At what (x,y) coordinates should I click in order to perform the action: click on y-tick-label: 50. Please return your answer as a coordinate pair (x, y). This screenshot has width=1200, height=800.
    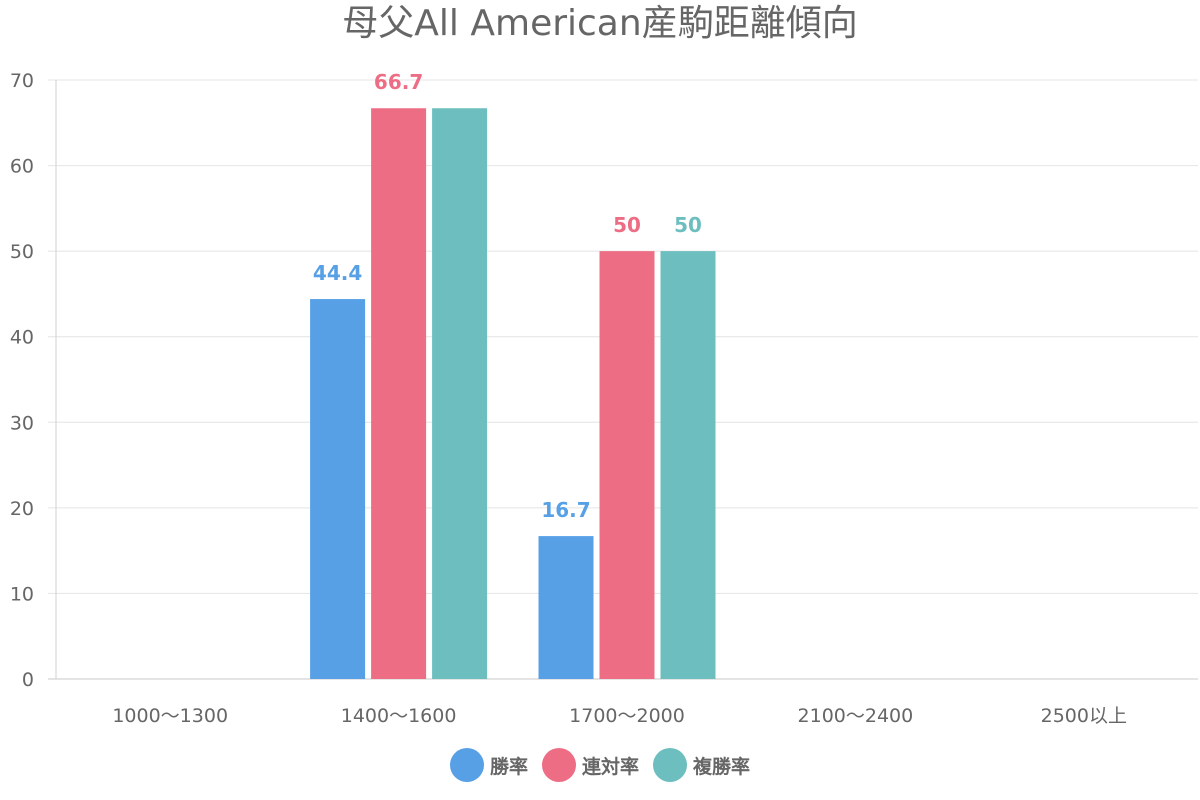
    Looking at the image, I should click on (22, 252).